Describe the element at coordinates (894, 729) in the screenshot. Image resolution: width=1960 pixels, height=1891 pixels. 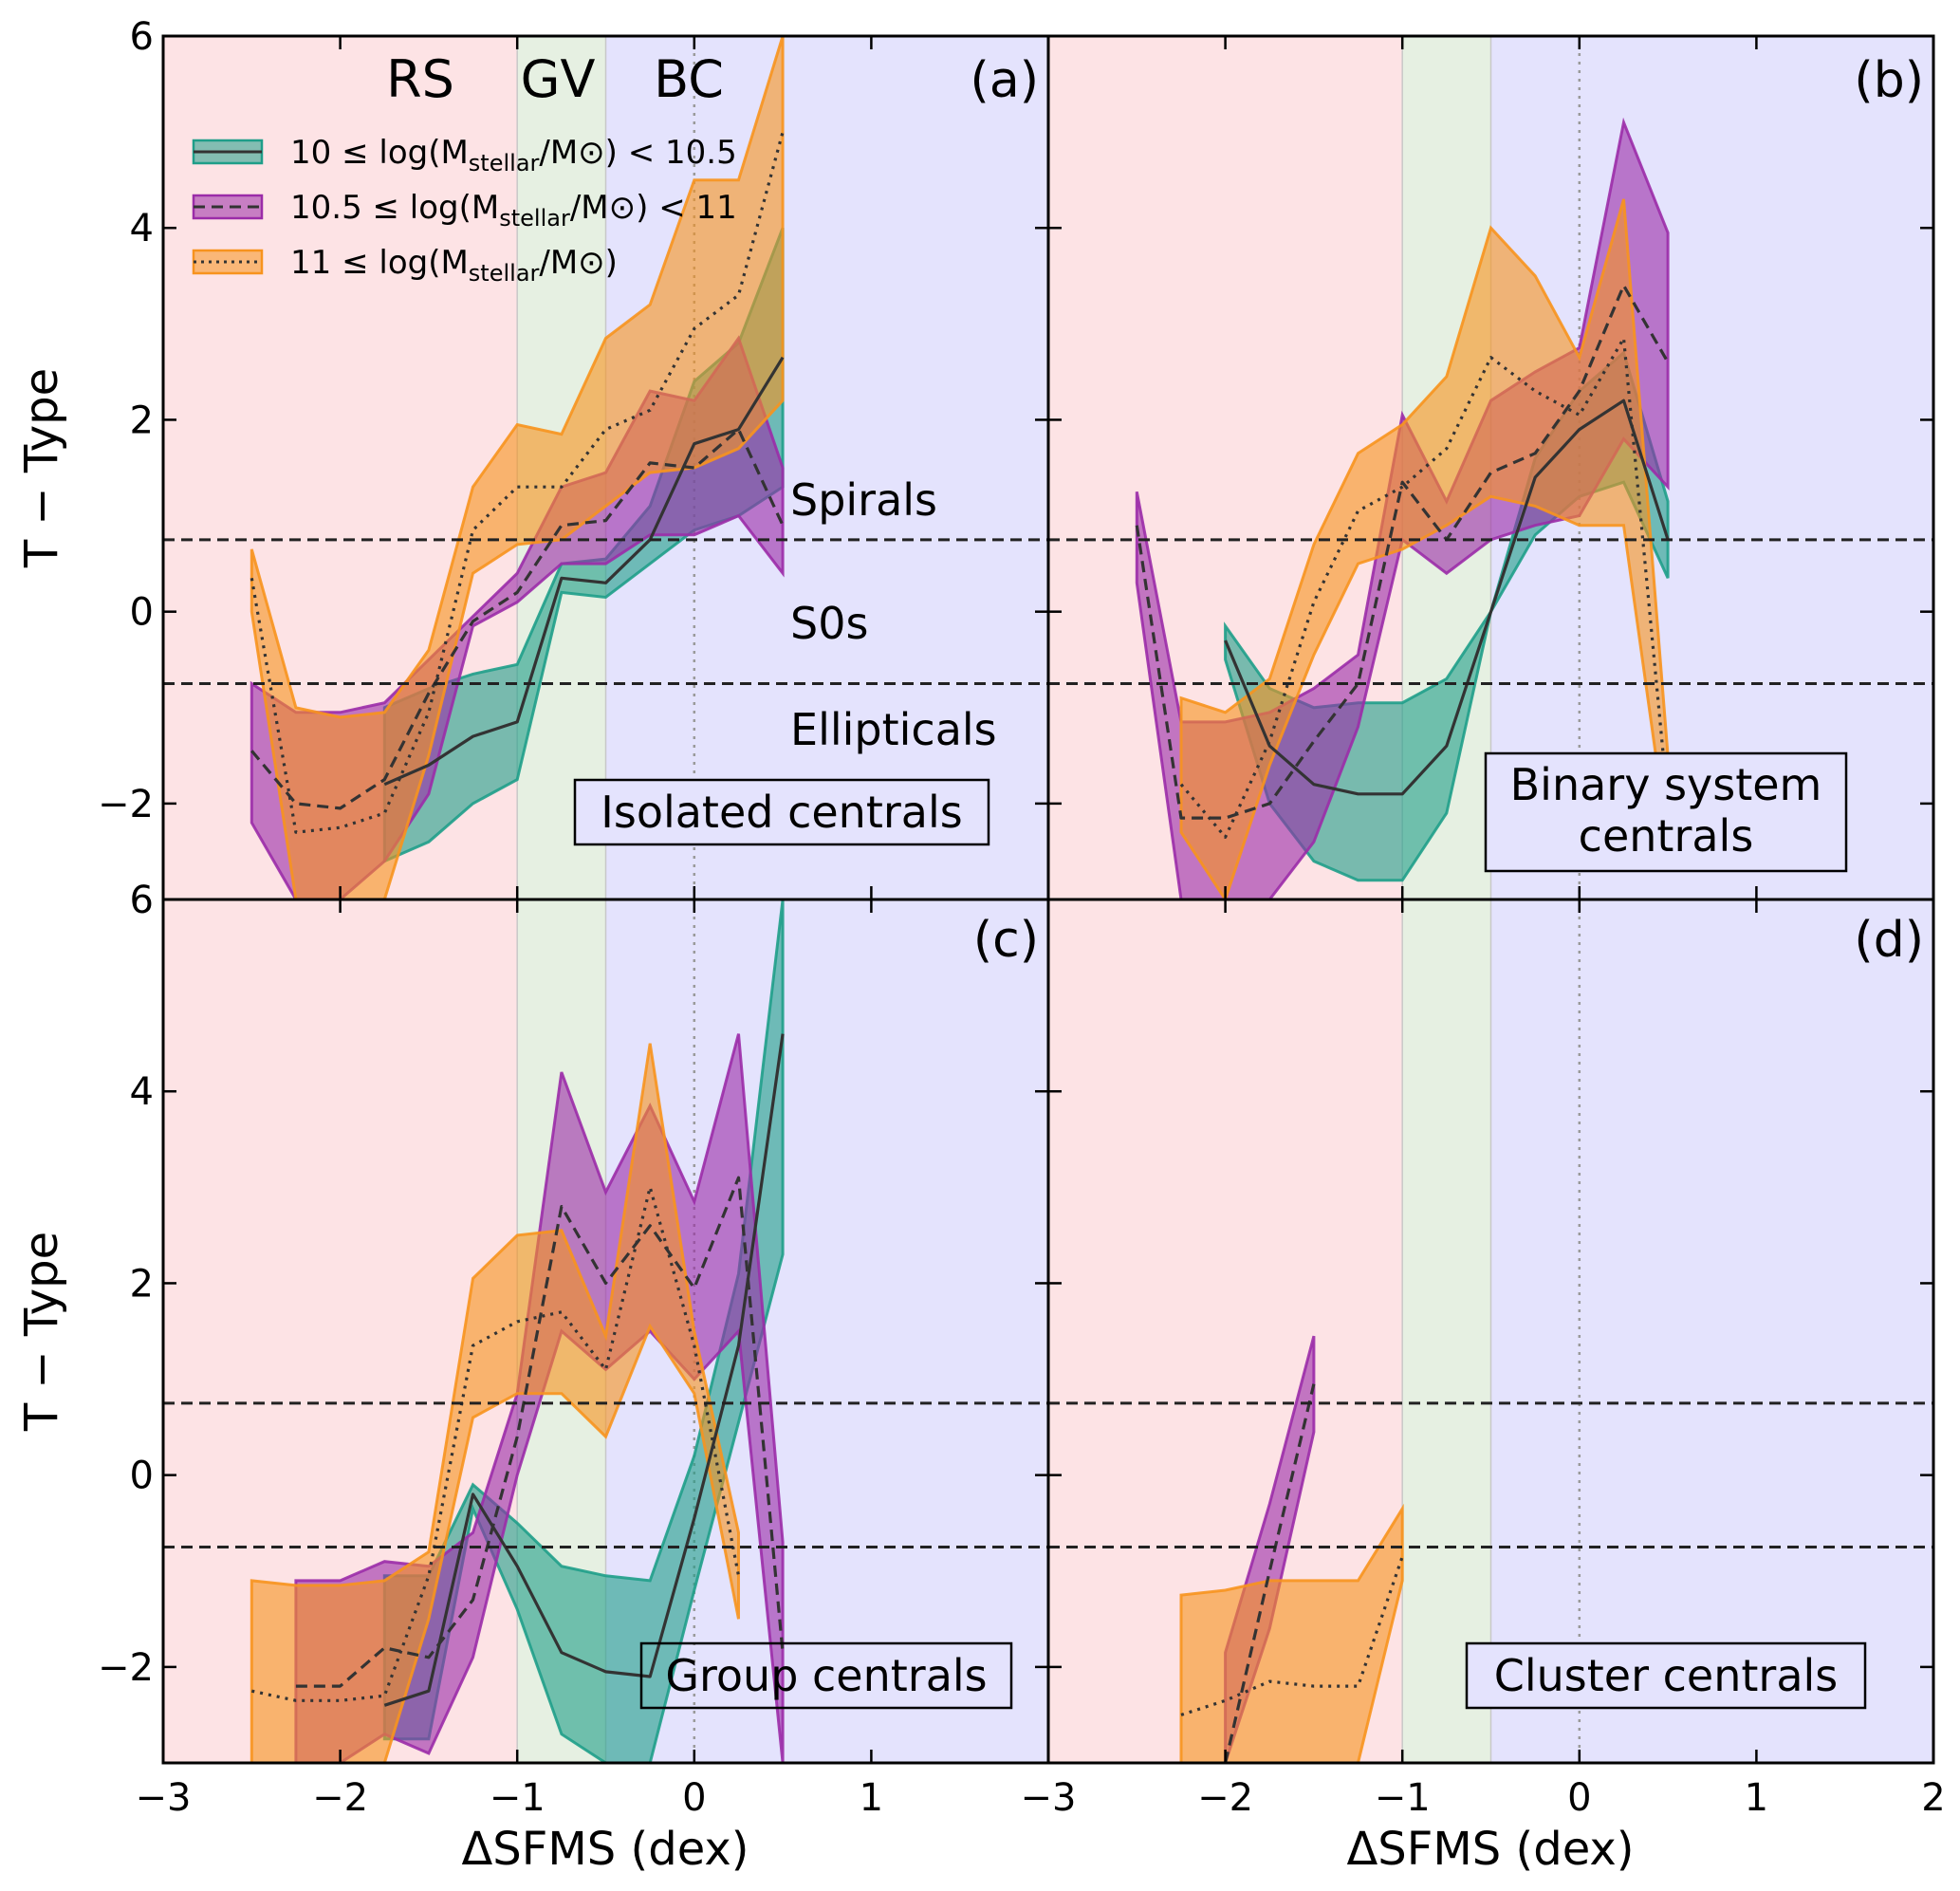
I see `class-label-ellipticals: Ellipticals` at that location.